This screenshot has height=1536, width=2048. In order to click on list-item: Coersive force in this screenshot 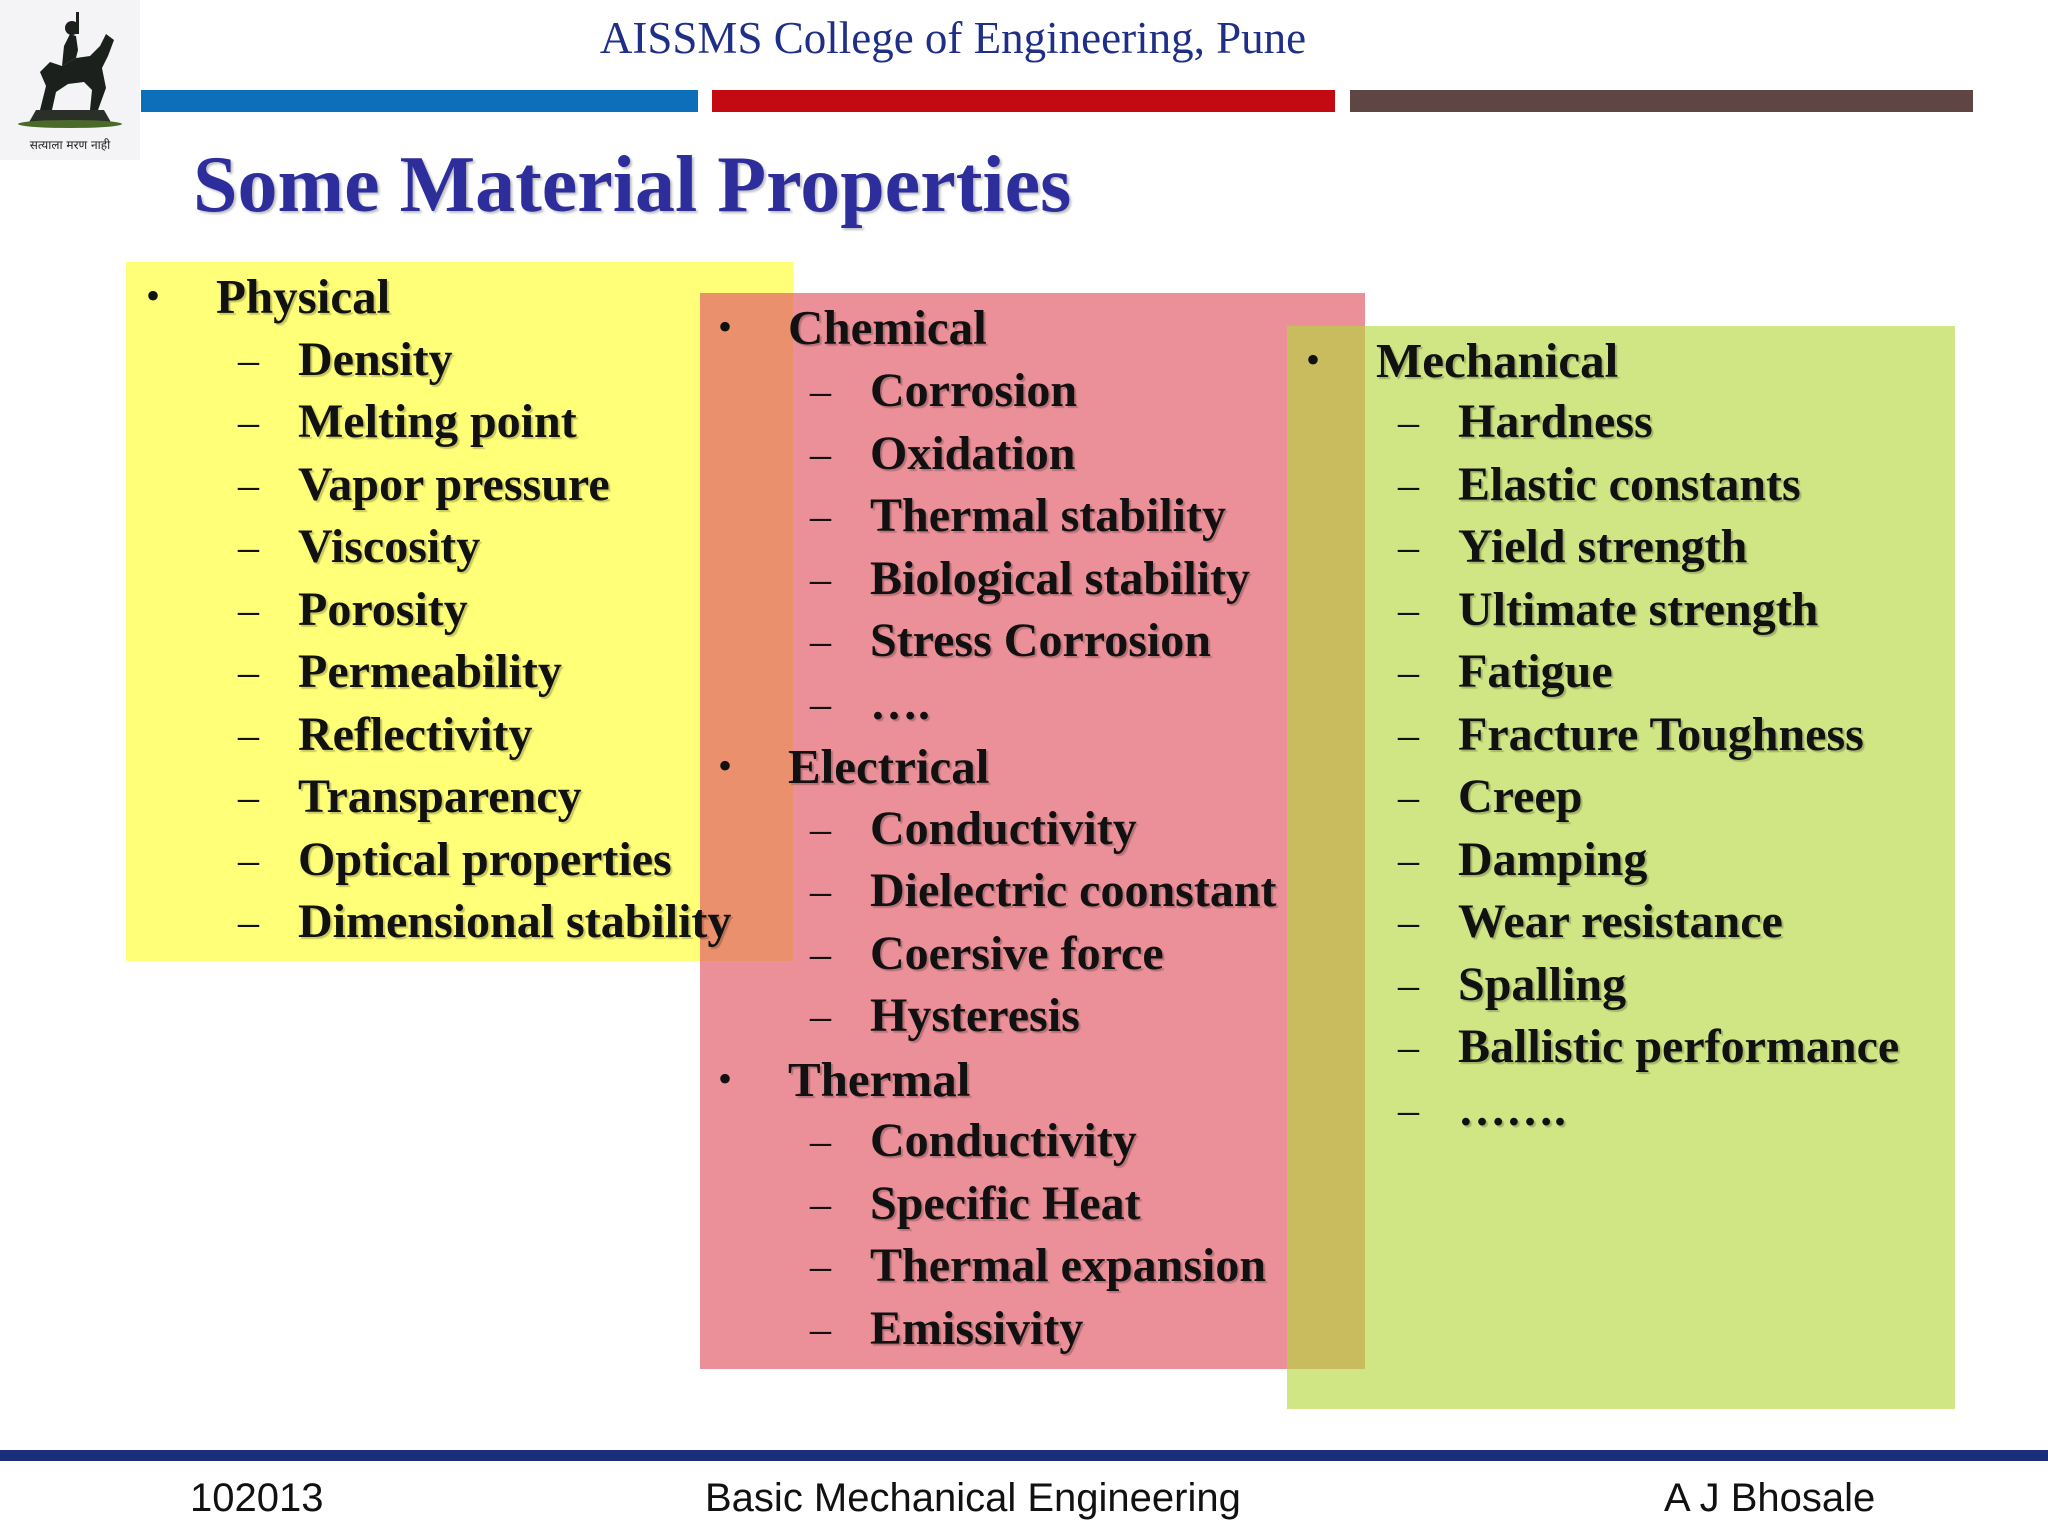, I will do `click(1017, 953)`.